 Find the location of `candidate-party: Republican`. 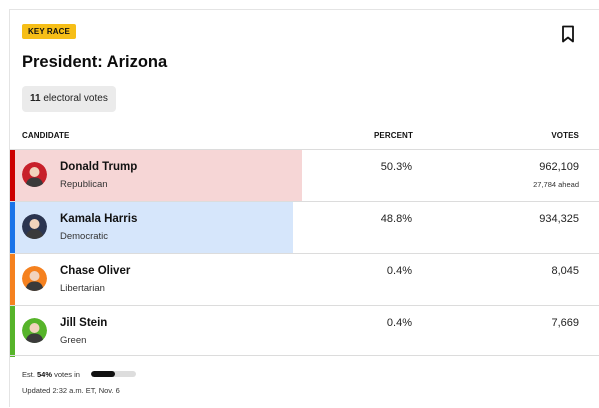

candidate-party: Republican is located at coordinates (84, 184).